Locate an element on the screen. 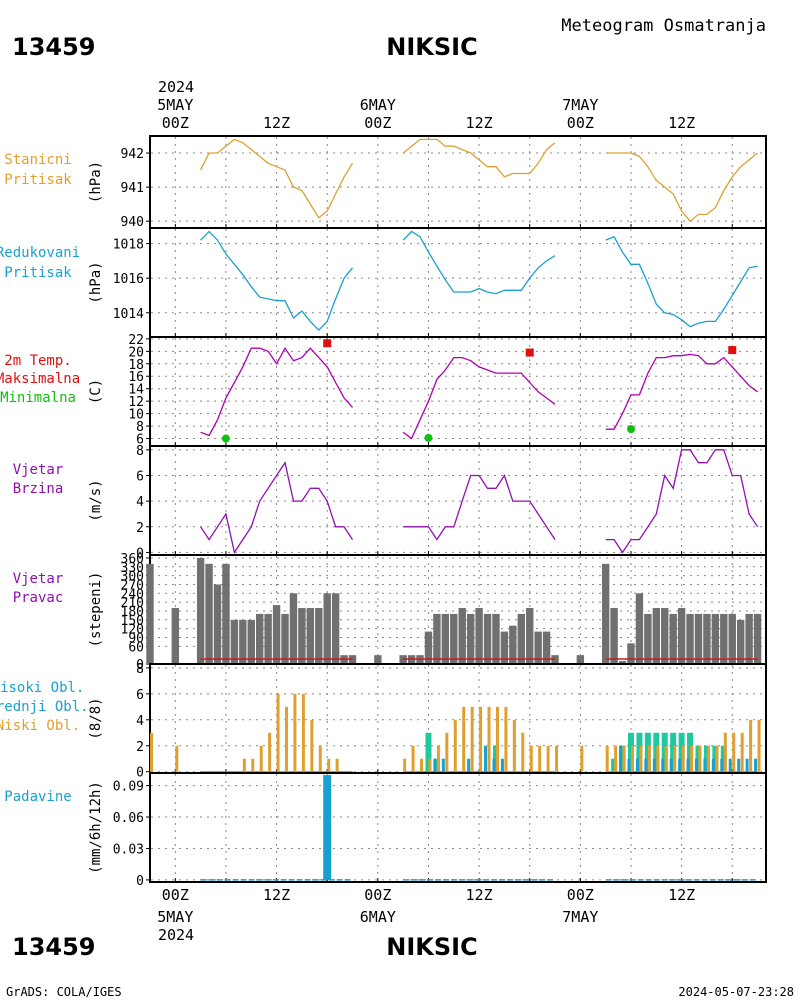 The height and width of the screenshot is (1000, 800). y-tick-label: 270 is located at coordinates (132, 585).